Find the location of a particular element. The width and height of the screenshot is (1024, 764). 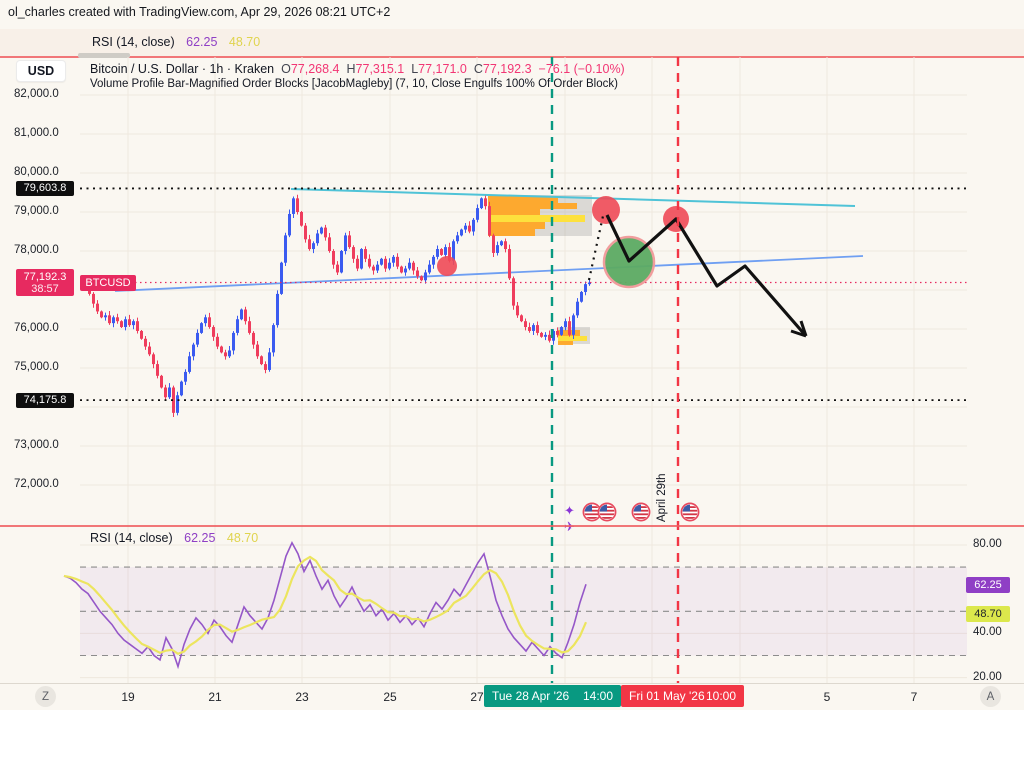

event-time-badge: Fri 01 May '26 10:00 is located at coordinates (682, 696).